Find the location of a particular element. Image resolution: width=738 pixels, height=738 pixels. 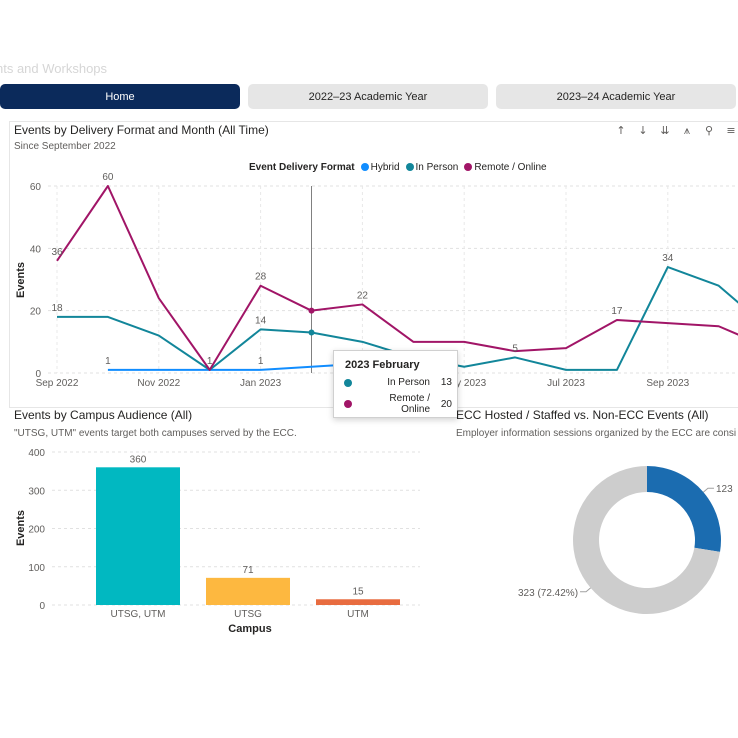

bar-x-tick-label: UTM is located at coordinates (358, 614).